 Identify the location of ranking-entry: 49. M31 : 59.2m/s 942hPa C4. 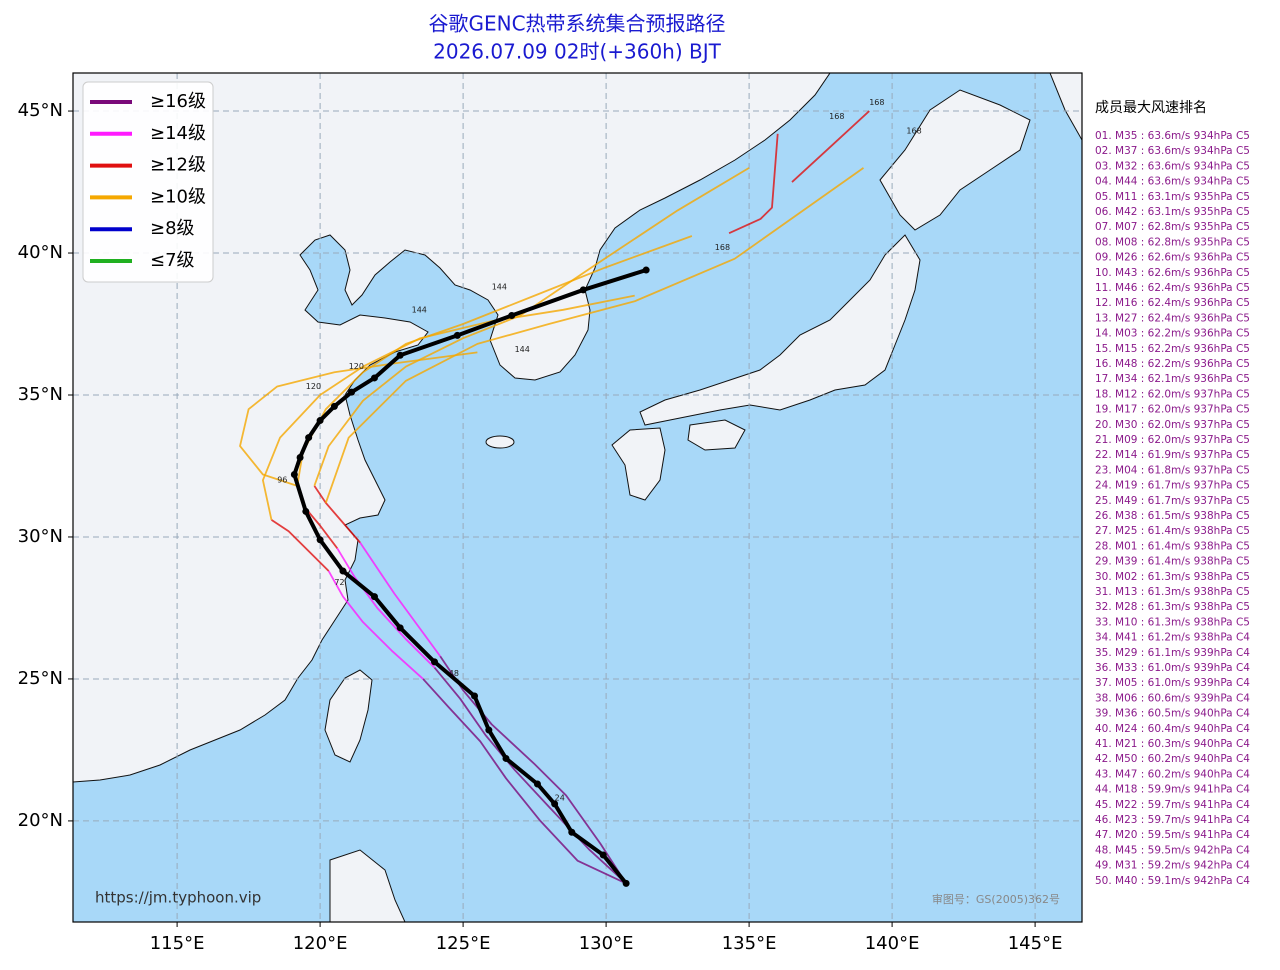
(1172, 866).